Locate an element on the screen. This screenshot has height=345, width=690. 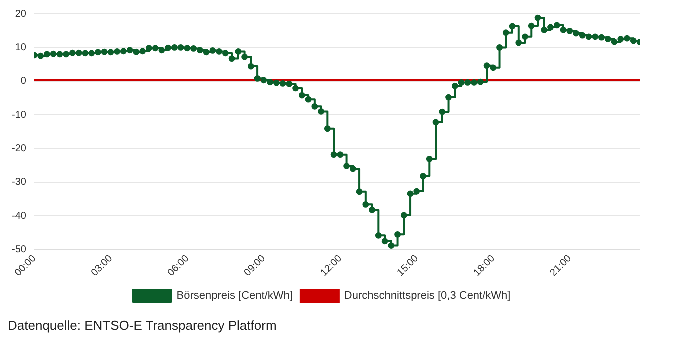
legend-label: Durchschnittspreis [0,3 Cent/kWh] is located at coordinates (427, 296).